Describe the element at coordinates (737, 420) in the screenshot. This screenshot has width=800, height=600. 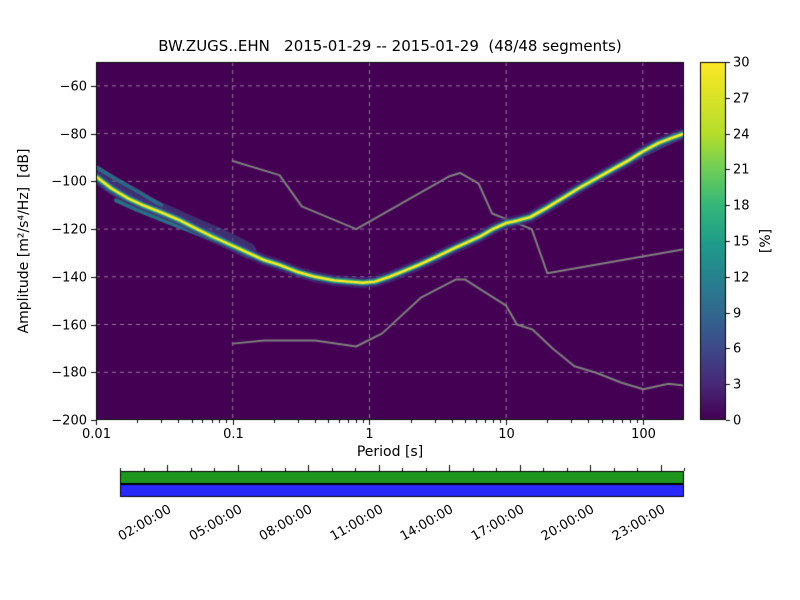
I see `tick-label: 0` at that location.